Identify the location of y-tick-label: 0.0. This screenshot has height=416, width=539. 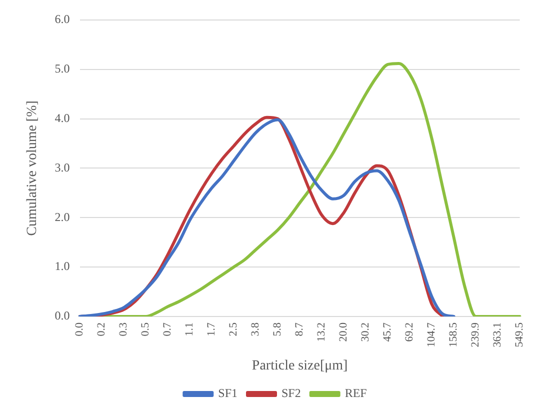
(62, 315).